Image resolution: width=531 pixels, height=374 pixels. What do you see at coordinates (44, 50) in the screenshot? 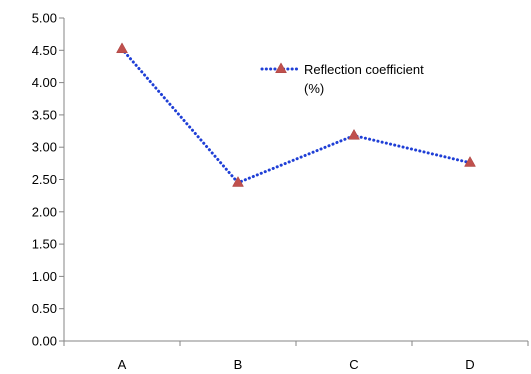
I see `y-tick-label: 4.50` at bounding box center [44, 50].